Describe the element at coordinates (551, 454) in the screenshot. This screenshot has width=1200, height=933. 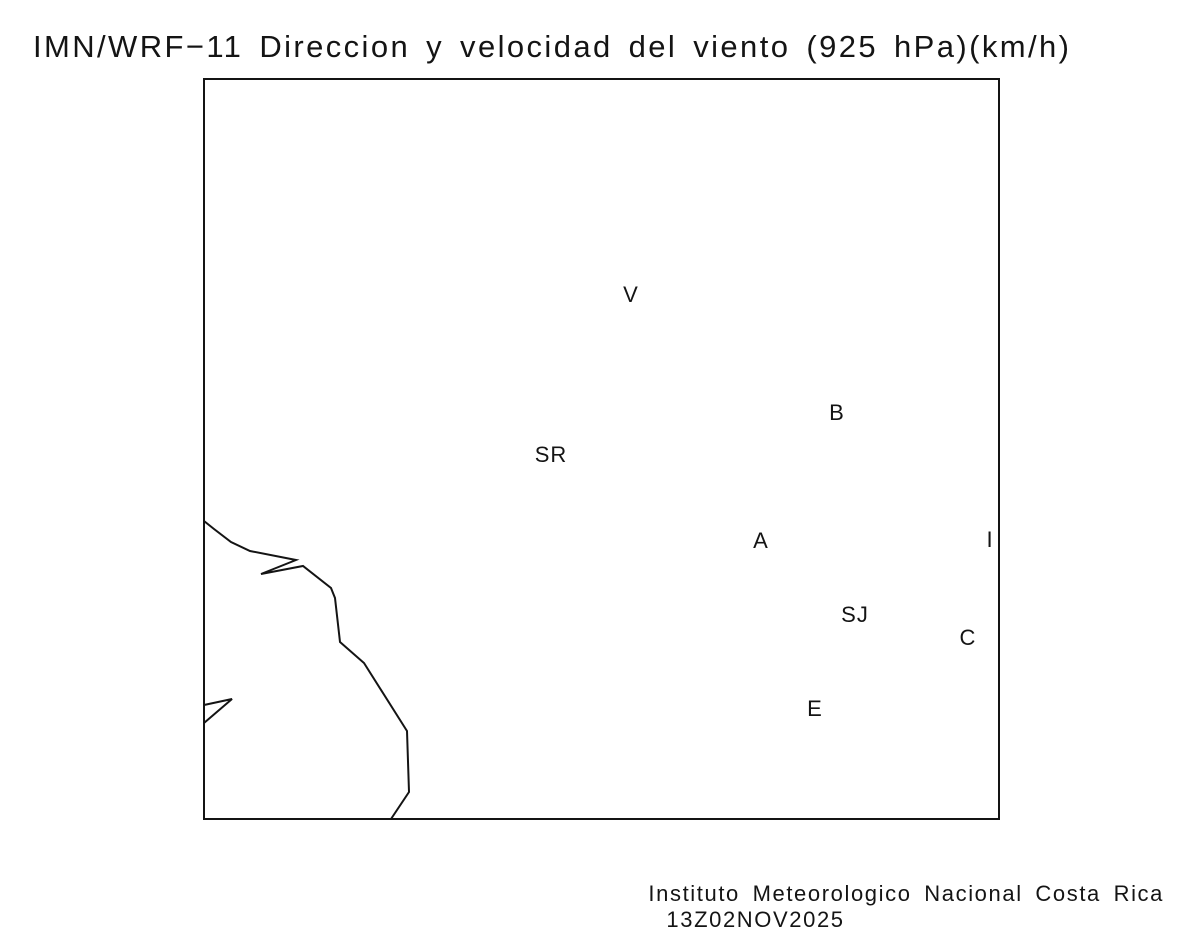
I see `station-label-sr: SR` at that location.